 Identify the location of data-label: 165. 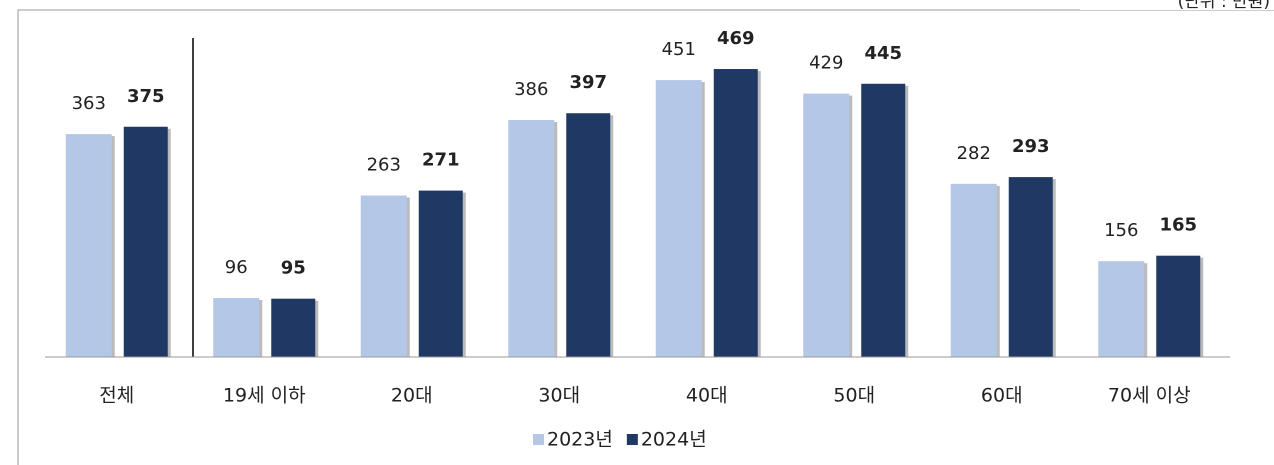
(1178, 225).